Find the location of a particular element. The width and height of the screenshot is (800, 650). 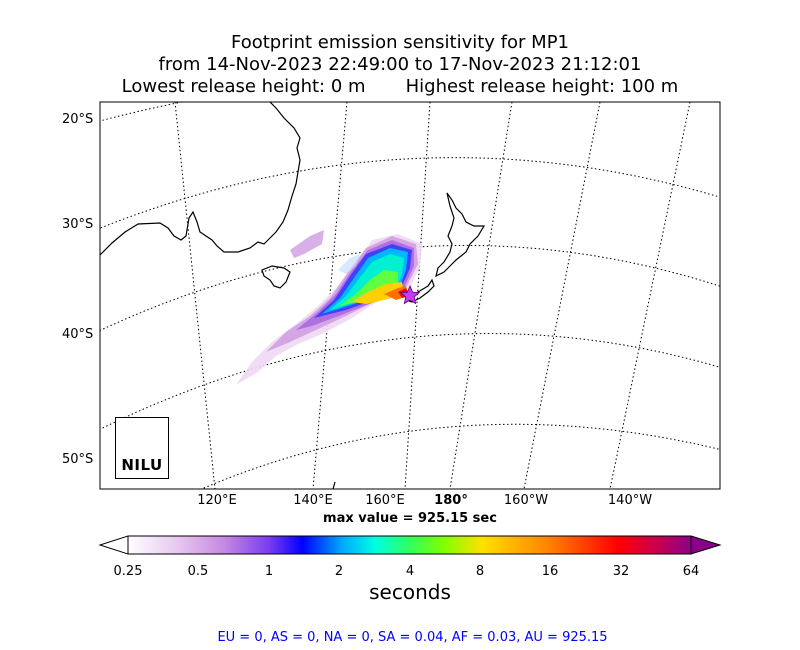

lat-label-50s: 50°S is located at coordinates (78, 459).